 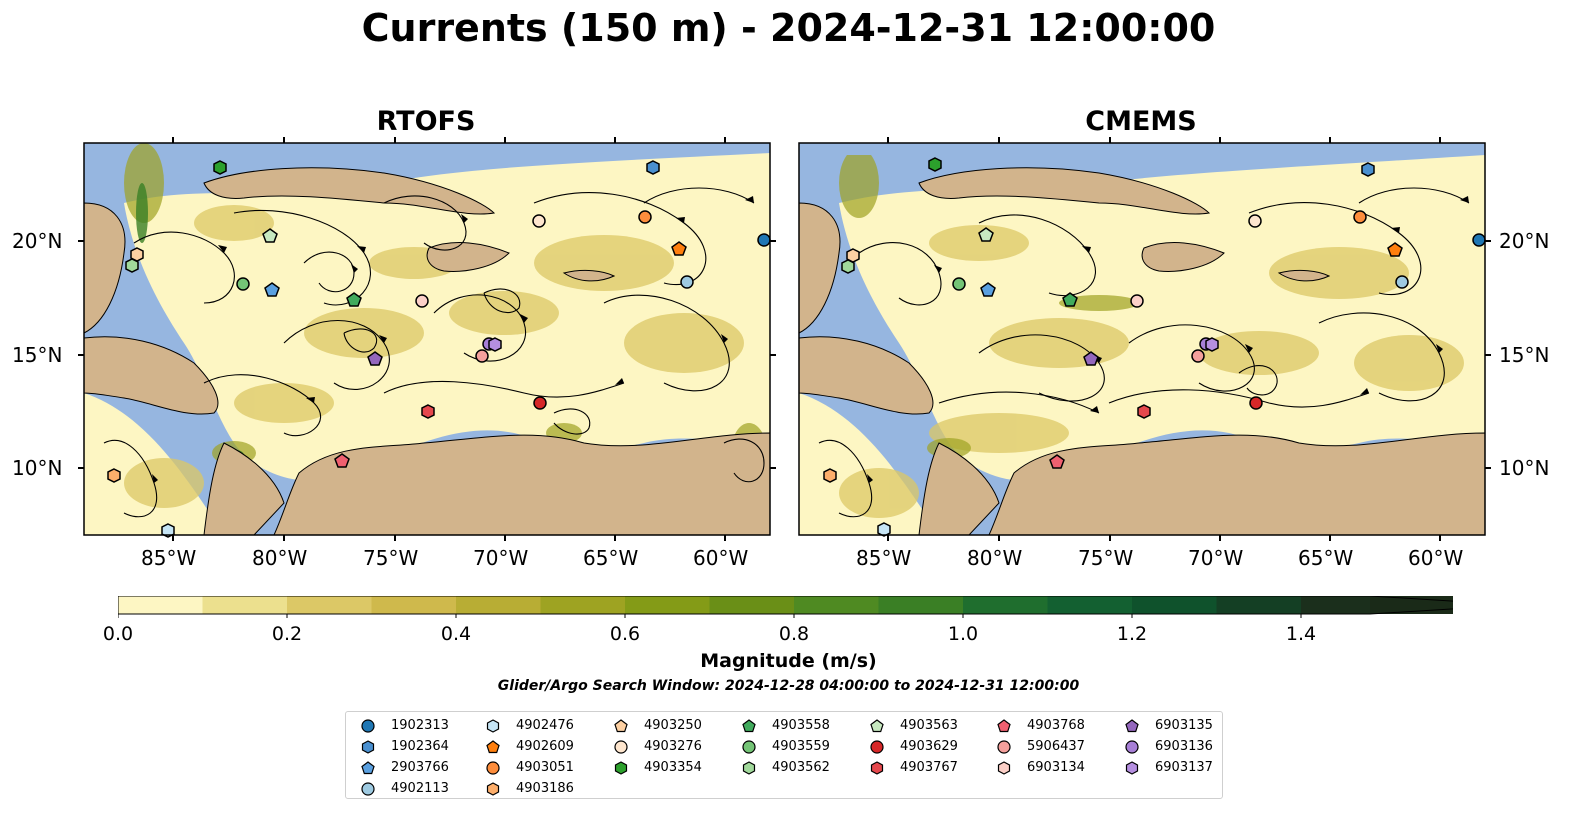 What do you see at coordinates (1056, 767) in the screenshot?
I see `legend-label: 6903134` at bounding box center [1056, 767].